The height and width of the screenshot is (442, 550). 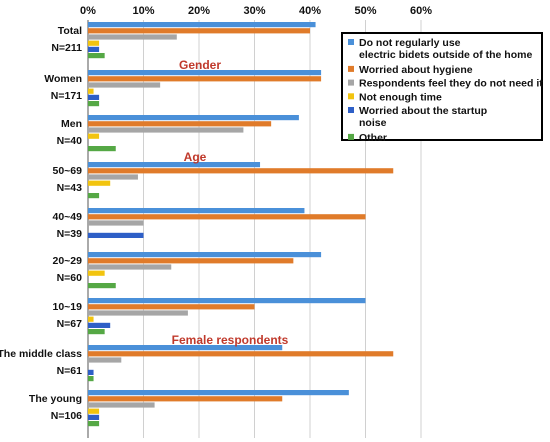 What do you see at coordinates (70, 141) in the screenshot?
I see `category-n-label: N=40` at bounding box center [70, 141].